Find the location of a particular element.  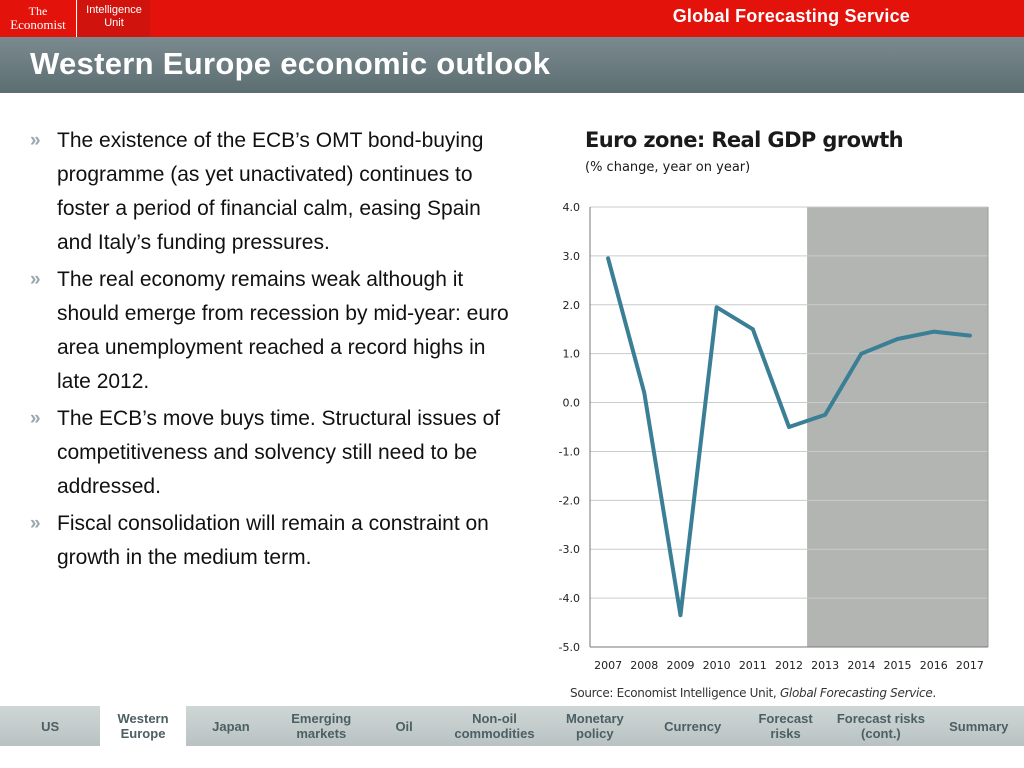

intelligence-unit-logo: Intelligence Unit is located at coordinates (114, 18).